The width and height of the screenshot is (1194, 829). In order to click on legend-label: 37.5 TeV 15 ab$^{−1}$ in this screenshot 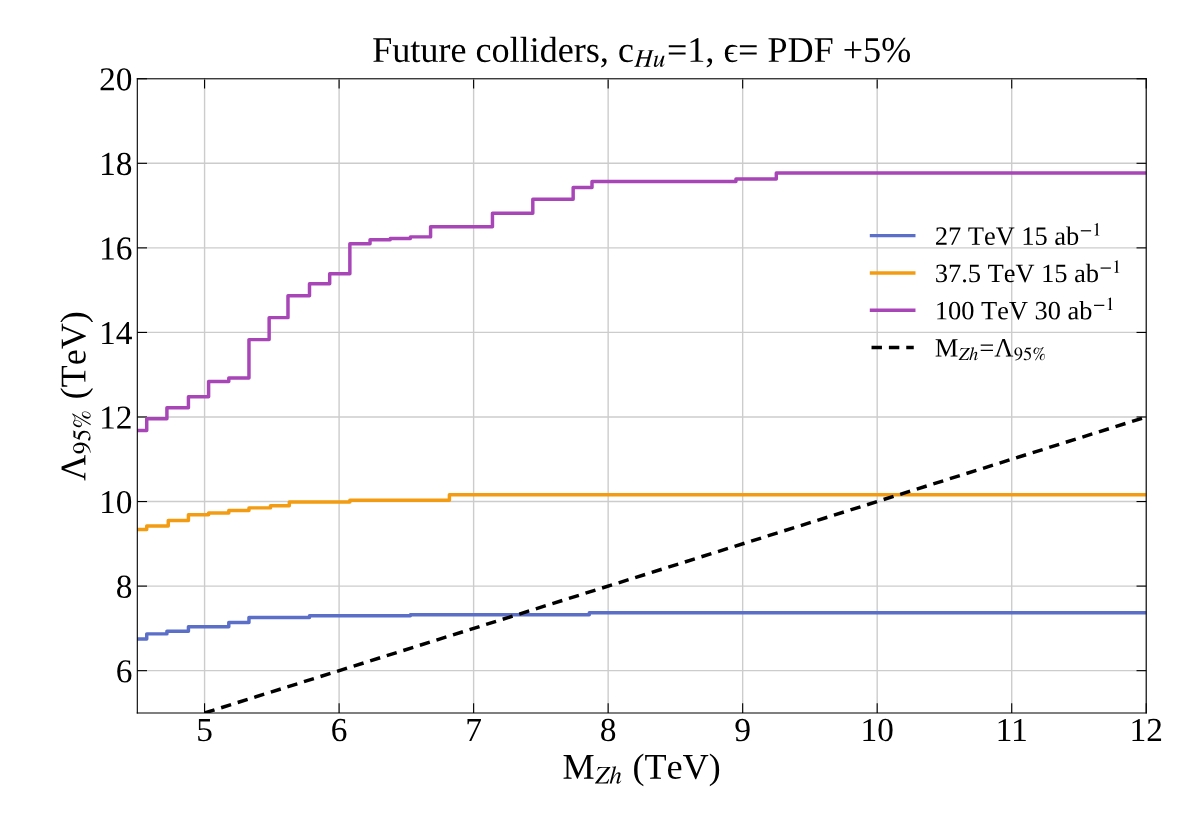, I will do `click(1028, 271)`.